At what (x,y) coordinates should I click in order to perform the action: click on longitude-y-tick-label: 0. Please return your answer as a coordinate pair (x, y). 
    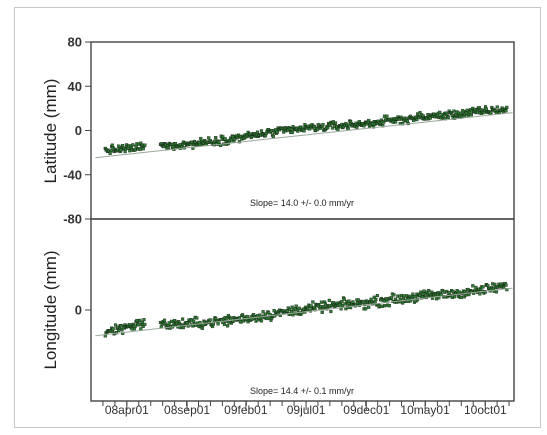
    Looking at the image, I should click on (78, 310).